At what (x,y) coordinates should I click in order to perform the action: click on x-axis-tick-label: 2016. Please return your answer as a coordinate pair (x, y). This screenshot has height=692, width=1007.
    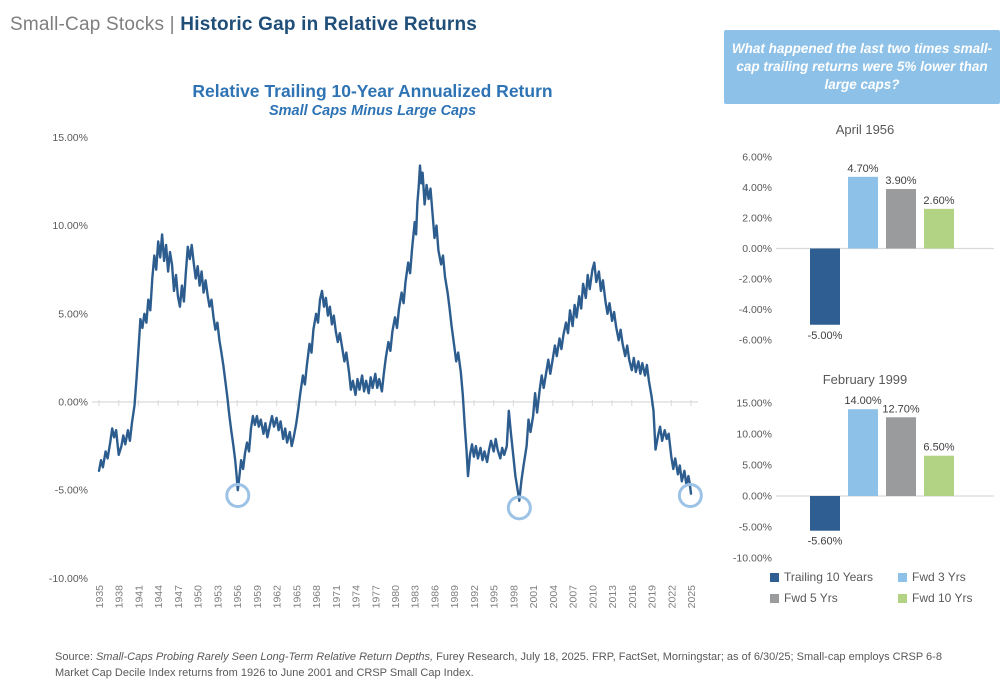
    Looking at the image, I should click on (633, 597).